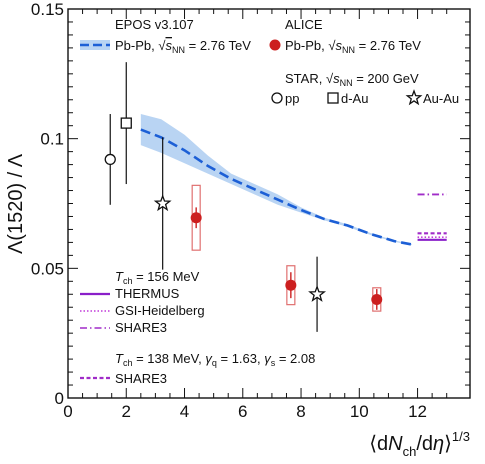 The image size is (485, 464). Describe the element at coordinates (47, 9) in the screenshot. I see `y-tick-label: 0.15` at that location.